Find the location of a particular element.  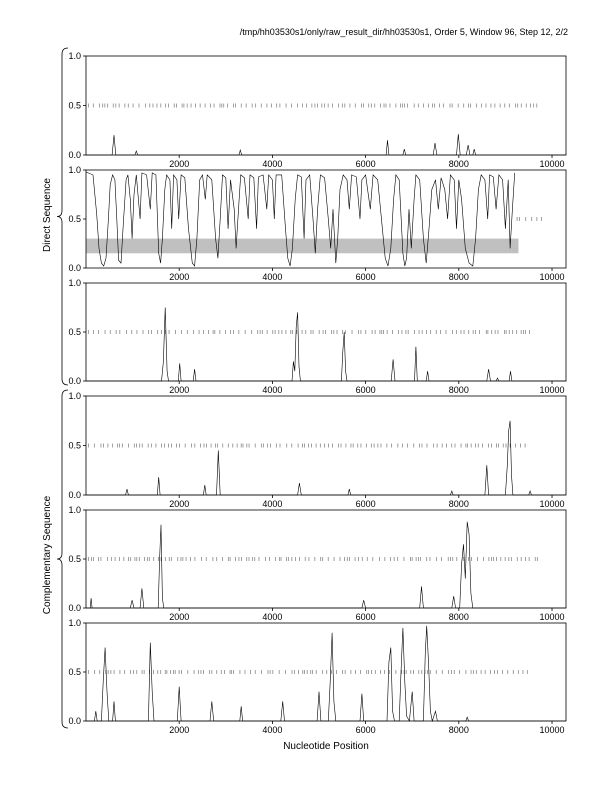

panel-5: 0.0 0.5 1.0 2000 4000 6000 8000 10000 is located at coordinates (317, 563).